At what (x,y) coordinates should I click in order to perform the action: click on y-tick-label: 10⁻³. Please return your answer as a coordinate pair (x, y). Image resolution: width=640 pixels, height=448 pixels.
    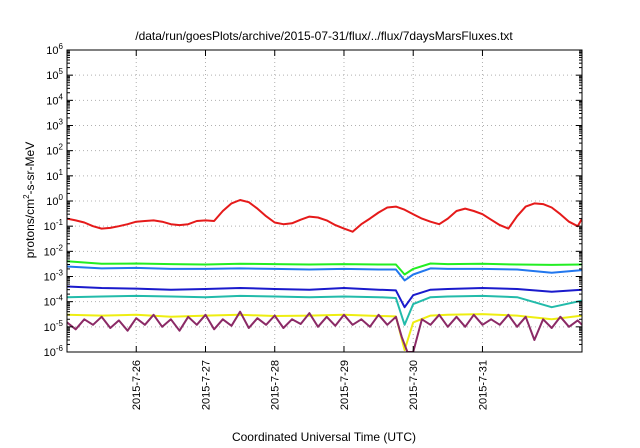
    Looking at the image, I should click on (54, 276).